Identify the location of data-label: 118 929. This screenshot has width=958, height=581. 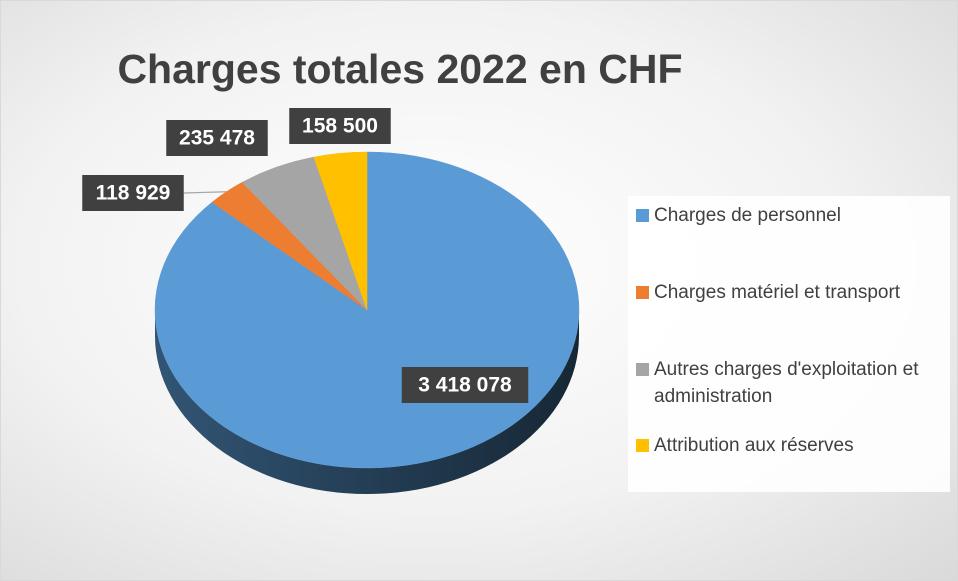
(133, 193).